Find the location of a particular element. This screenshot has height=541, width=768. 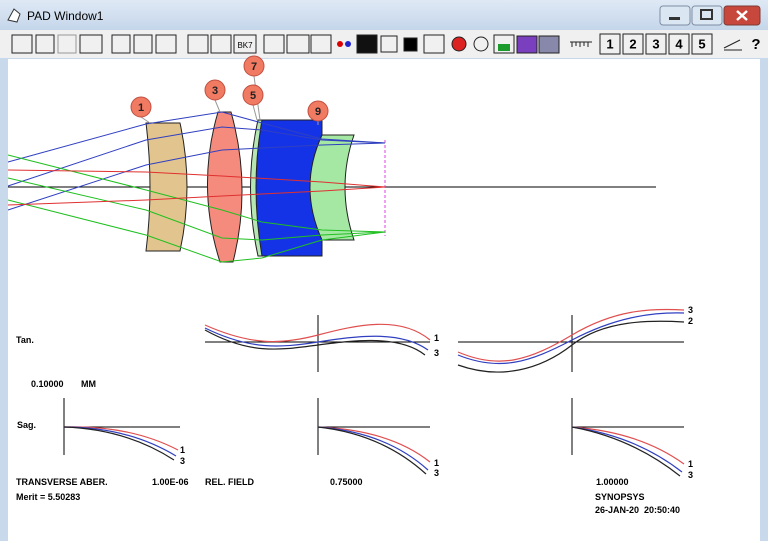

surface-label: 1 is located at coordinates (141, 108).